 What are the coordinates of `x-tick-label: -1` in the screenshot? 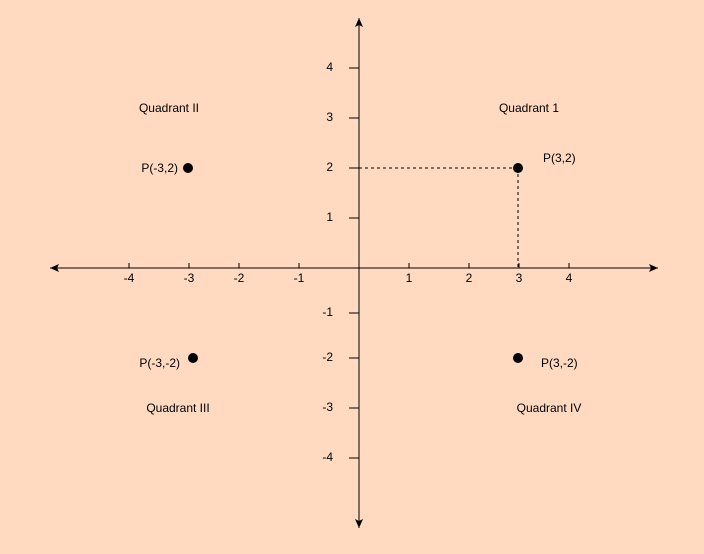 It's located at (299, 278).